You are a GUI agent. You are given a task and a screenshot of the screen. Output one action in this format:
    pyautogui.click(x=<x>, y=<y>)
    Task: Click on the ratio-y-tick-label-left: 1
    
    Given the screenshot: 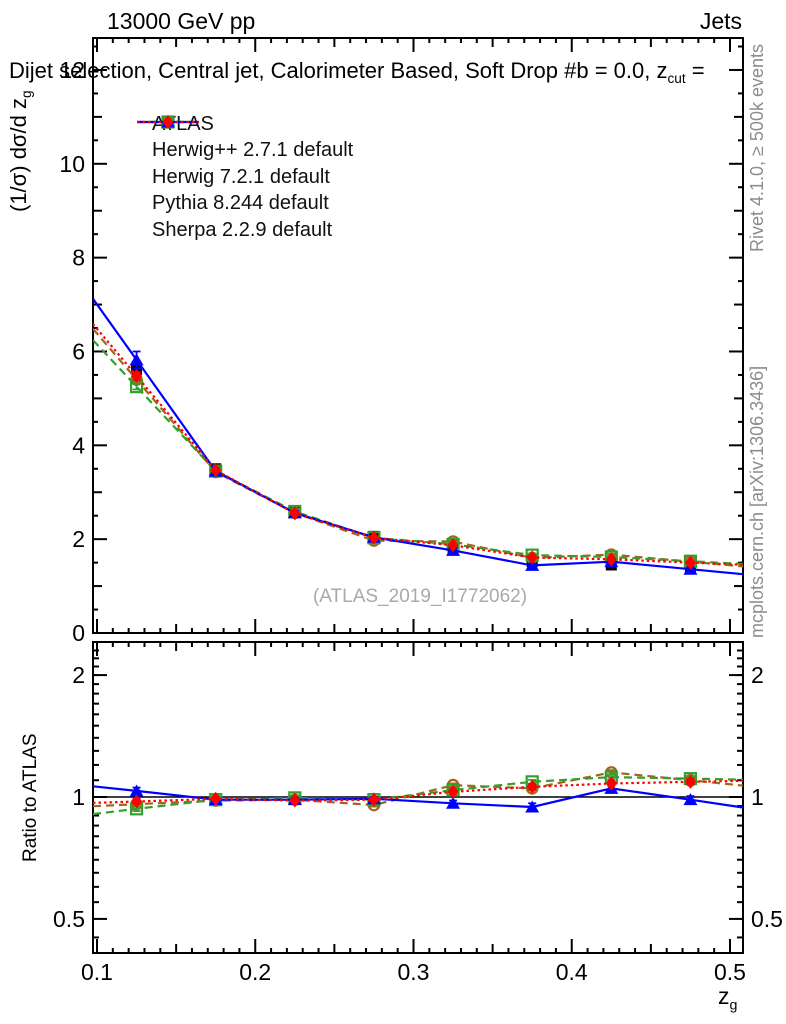 What is the action you would take?
    pyautogui.click(x=78, y=797)
    